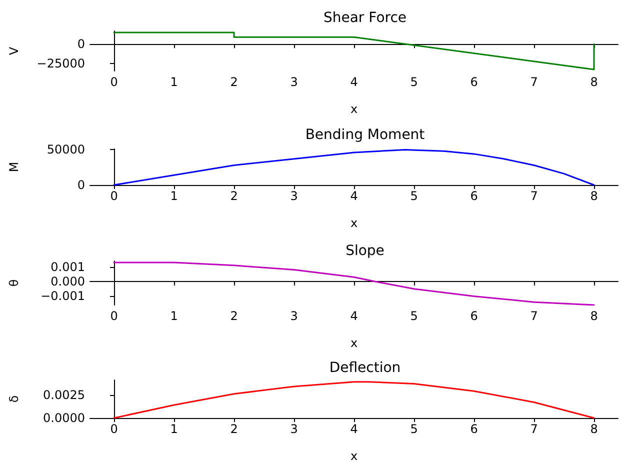  Describe the element at coordinates (14, 399) in the screenshot. I see `y-axis-title: δ` at that location.